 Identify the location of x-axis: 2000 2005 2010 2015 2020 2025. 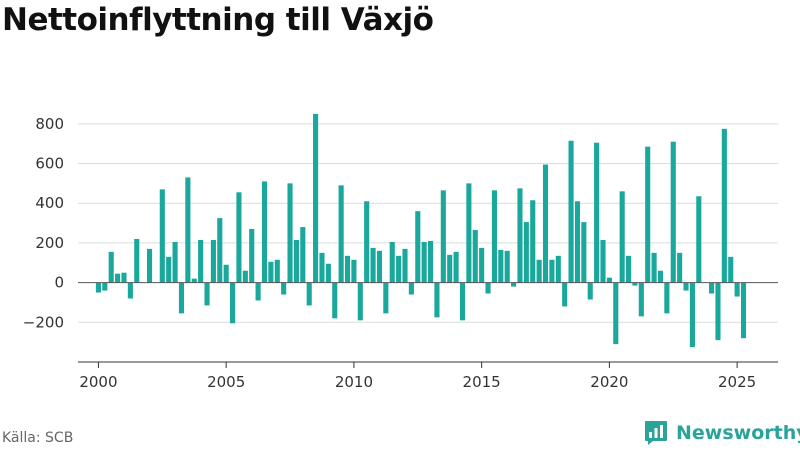
(428, 376).